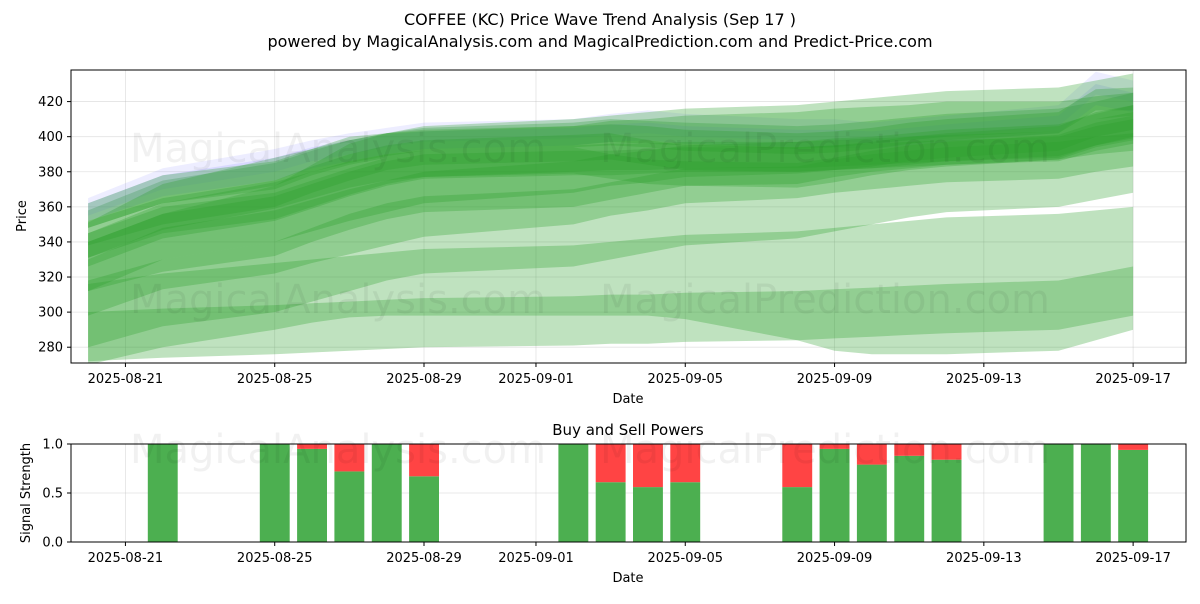  I want to click on signal-chart-title: Buy and Sell Powers, so click(628, 430).